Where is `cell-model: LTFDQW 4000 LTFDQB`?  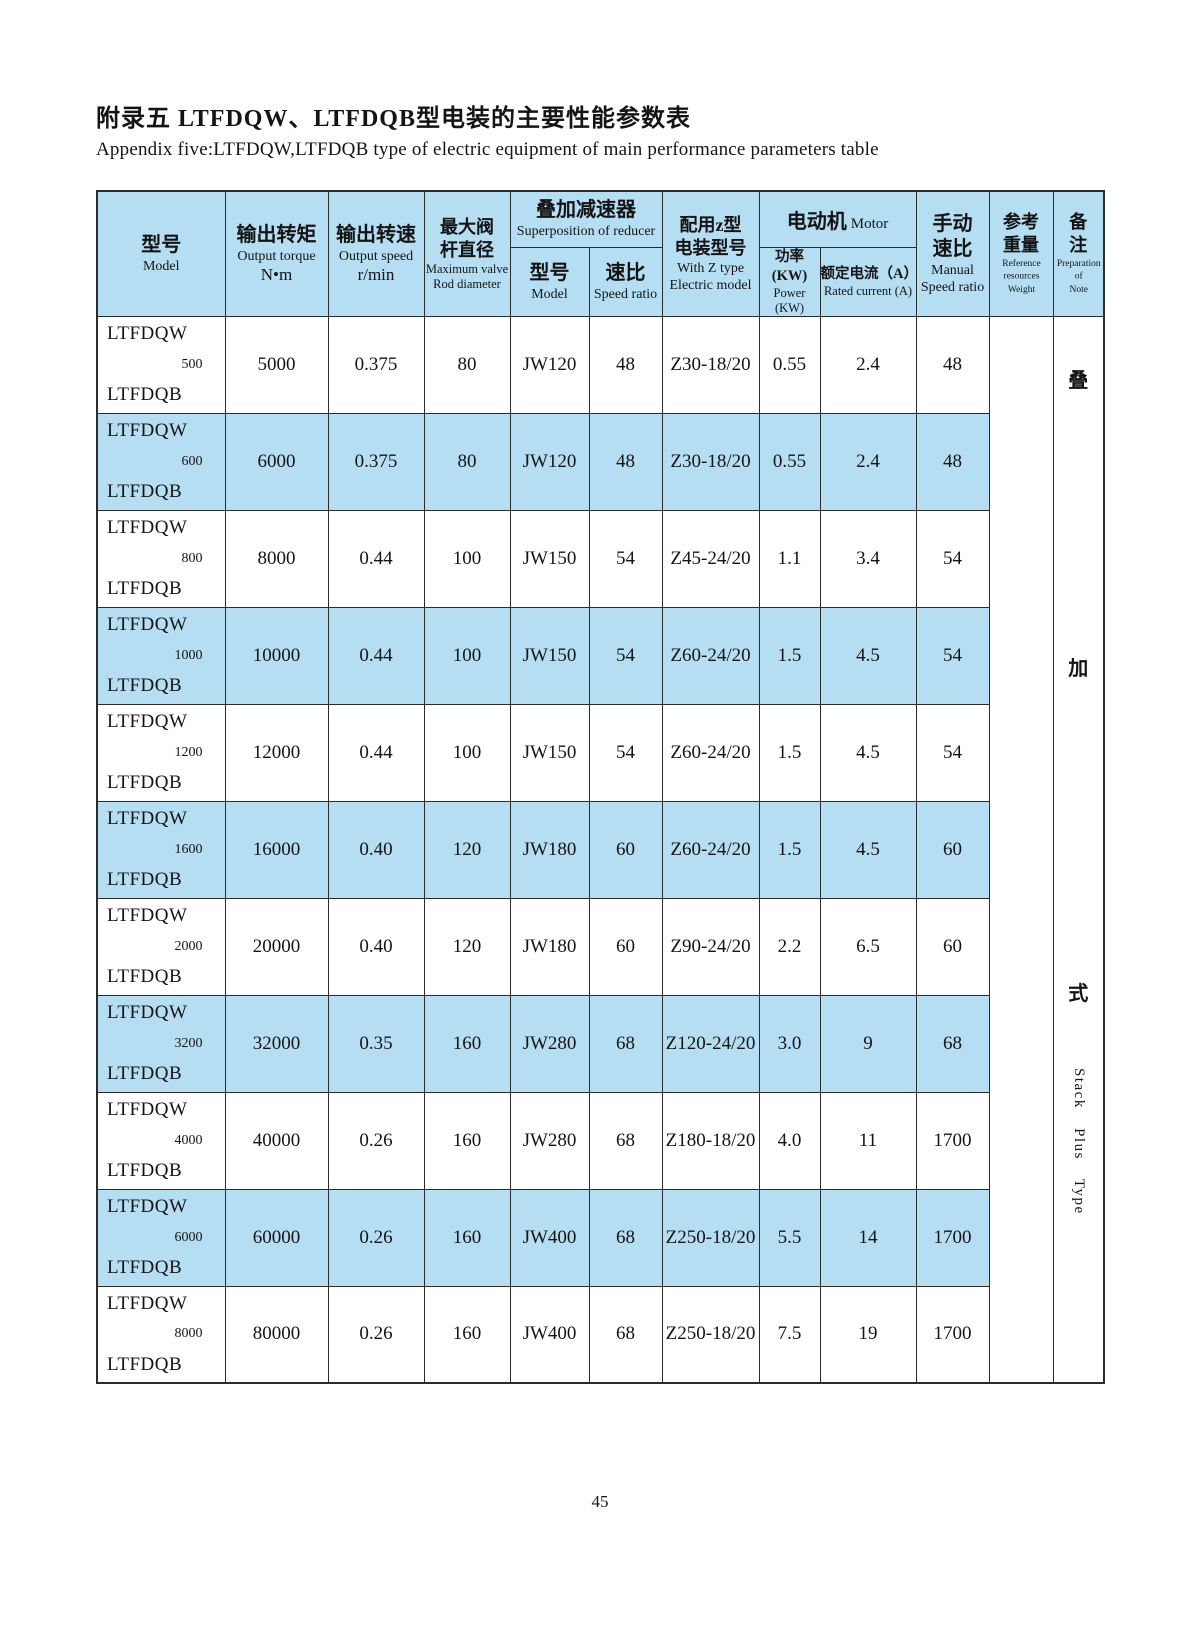 cell-model: LTFDQW 4000 LTFDQB is located at coordinates (161, 1140).